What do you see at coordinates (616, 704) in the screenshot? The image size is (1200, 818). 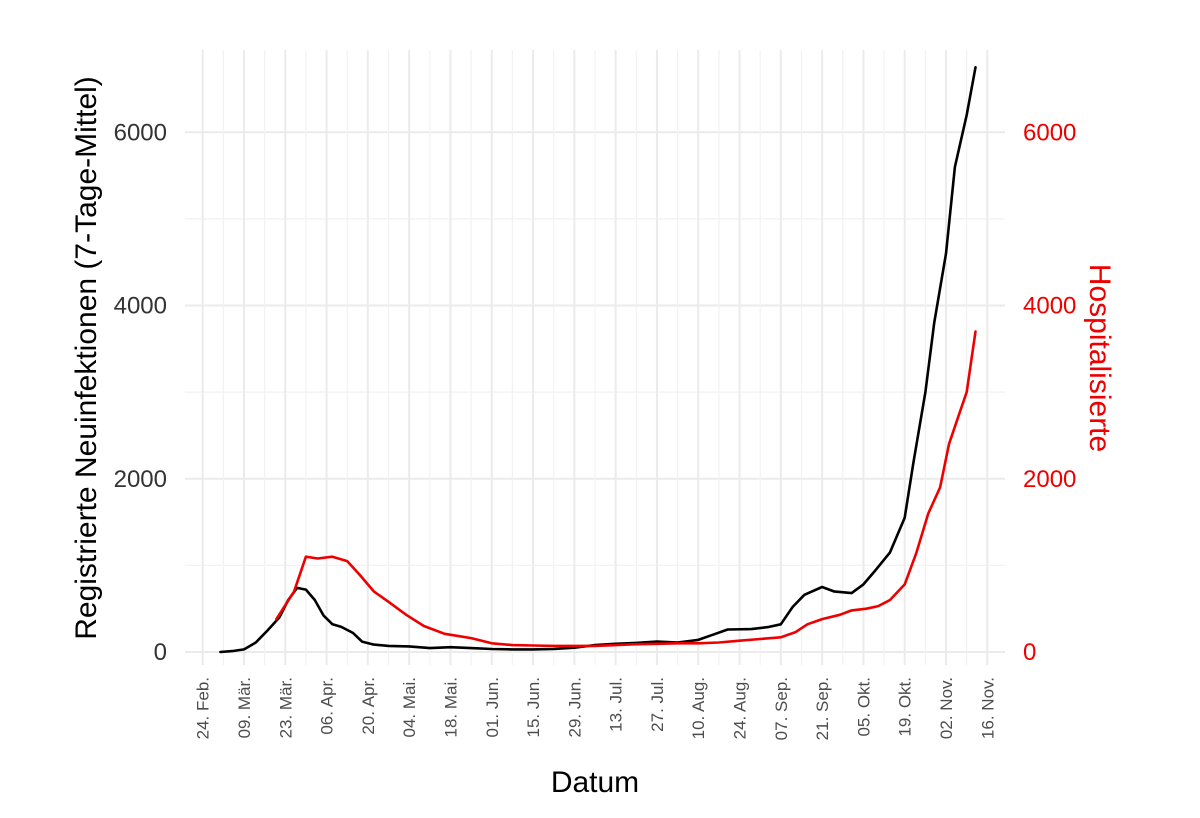 I see `x-tick-label: 13. Jul.` at bounding box center [616, 704].